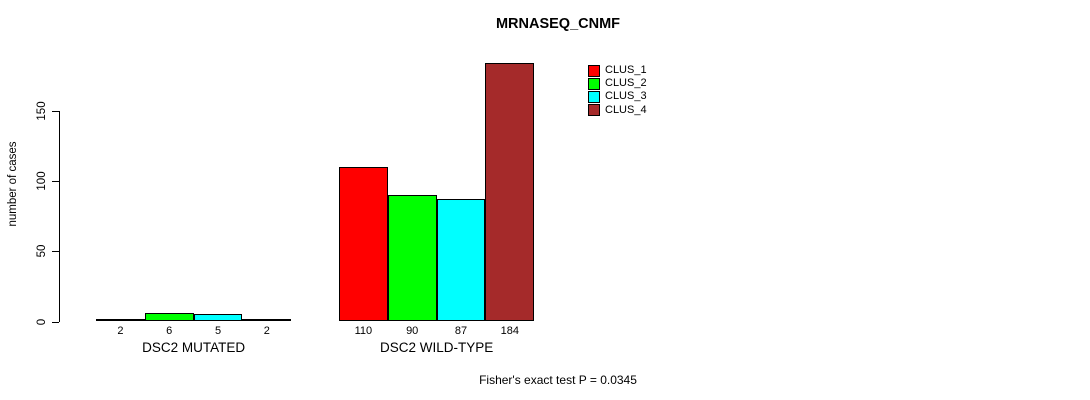  I want to click on bar-clus_2-mutated, so click(169, 317).